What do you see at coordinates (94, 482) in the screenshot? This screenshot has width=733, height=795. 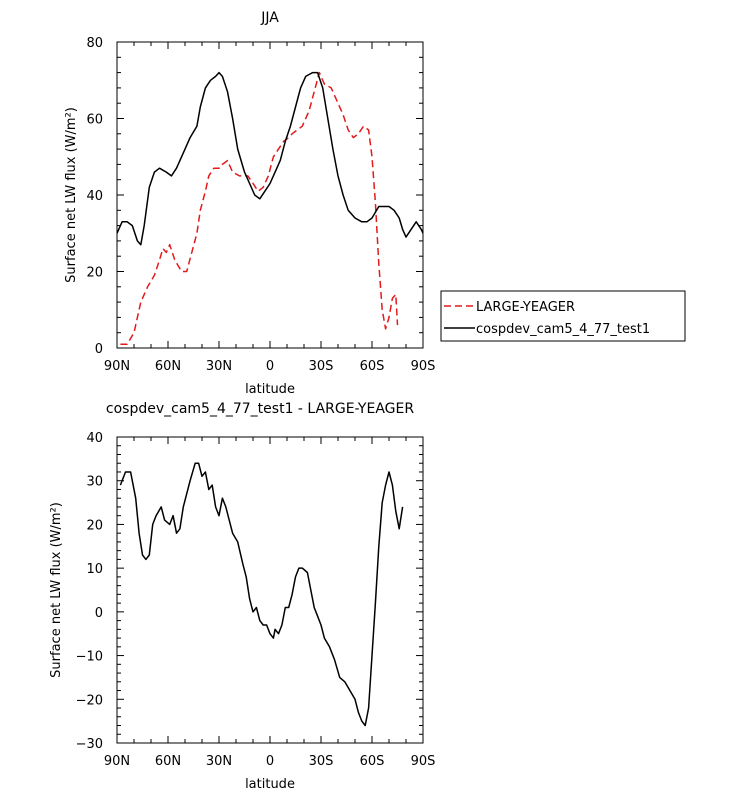 I see `y-tick-label: 30` at bounding box center [94, 482].